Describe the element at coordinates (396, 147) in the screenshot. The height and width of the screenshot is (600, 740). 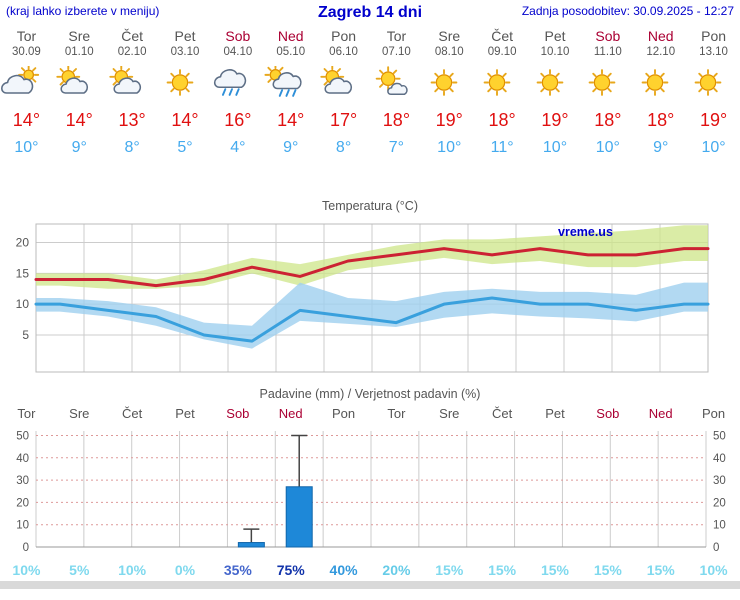
I see `low-temp: 7°` at that location.